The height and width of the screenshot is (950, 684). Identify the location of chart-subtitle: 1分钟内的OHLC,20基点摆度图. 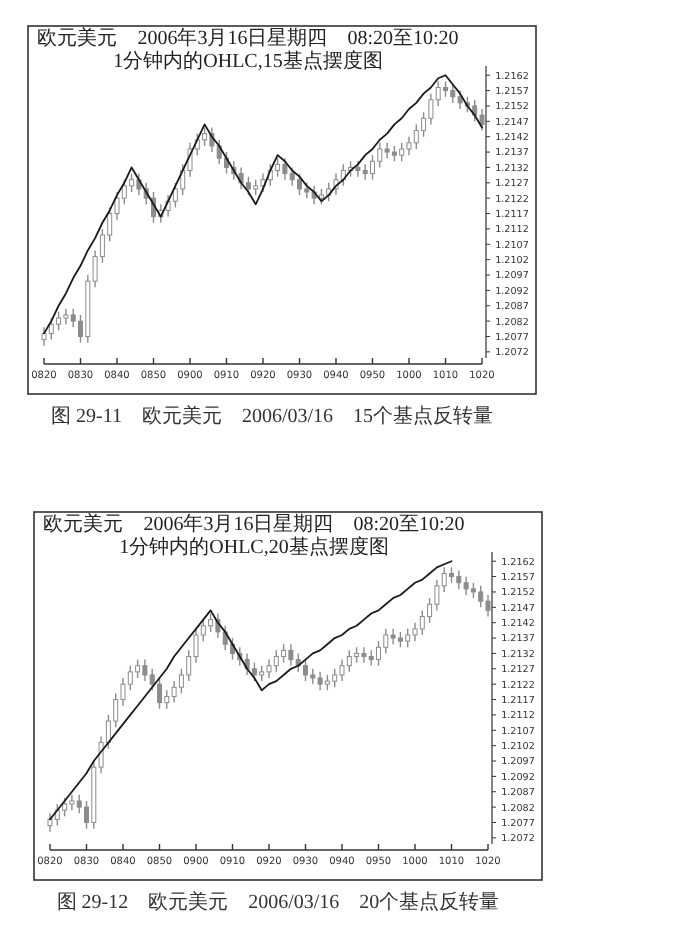
(254, 547).